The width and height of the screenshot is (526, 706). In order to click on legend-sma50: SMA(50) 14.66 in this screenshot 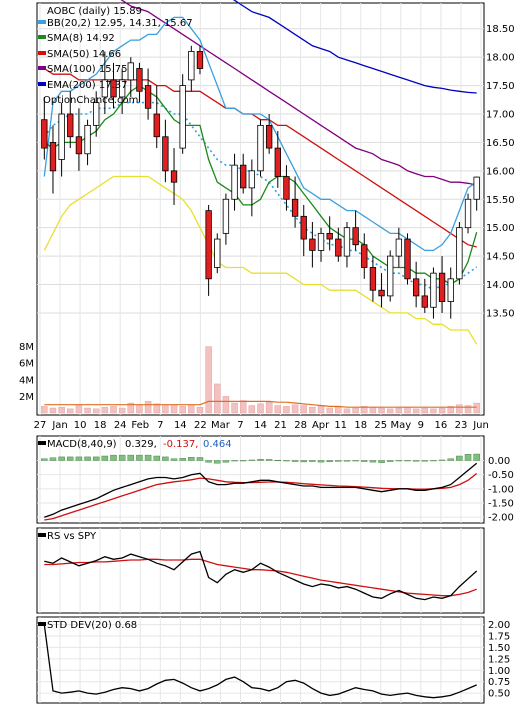, I will do `click(84, 54)`.